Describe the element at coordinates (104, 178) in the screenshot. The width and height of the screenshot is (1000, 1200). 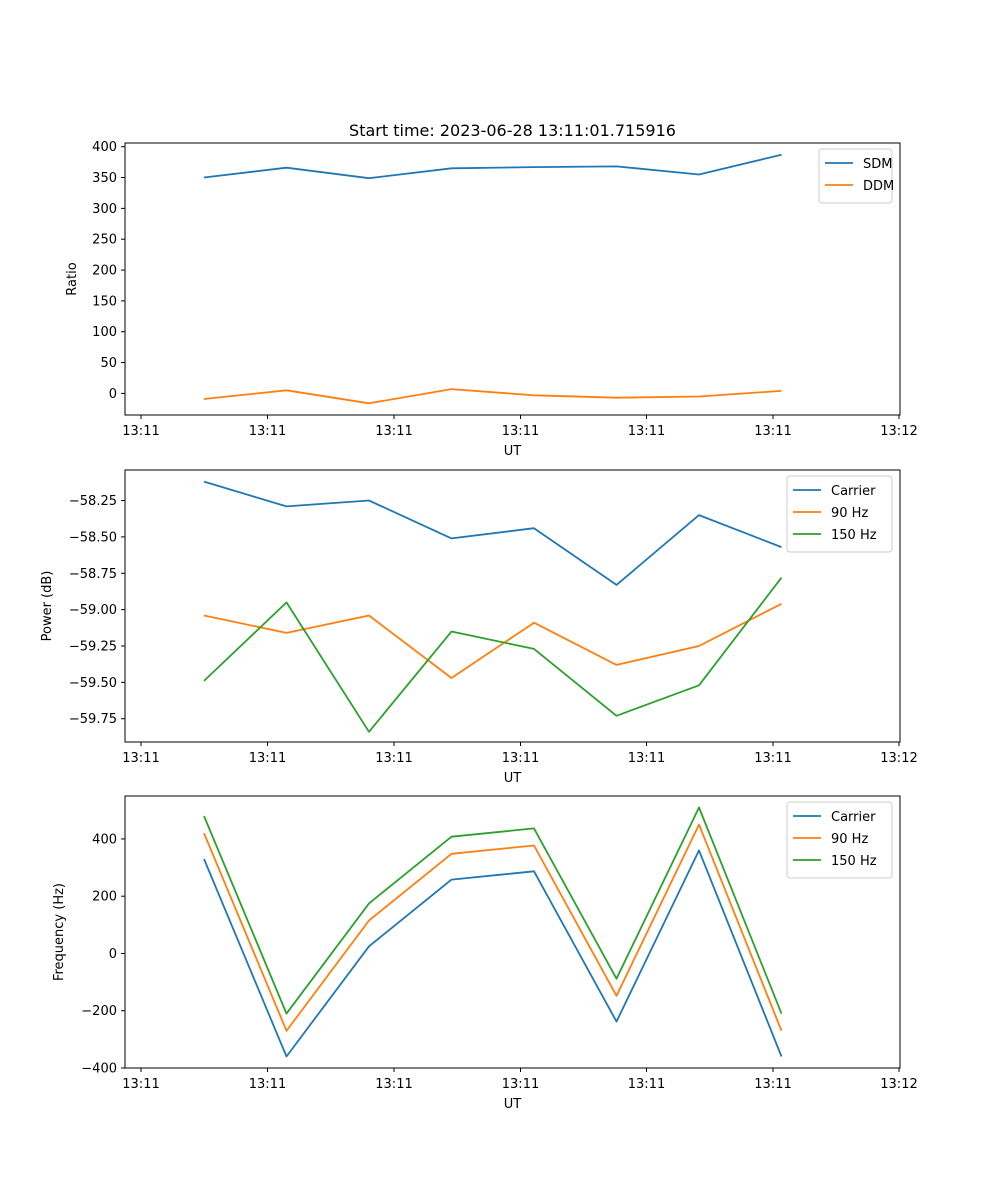
I see `y-tick-label: 350` at that location.